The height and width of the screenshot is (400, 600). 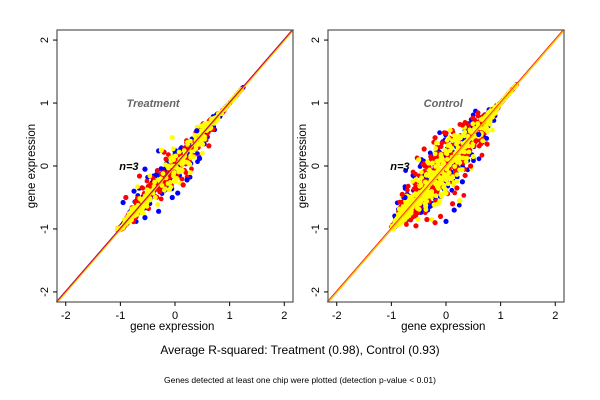 I want to click on y-tick-label: 2, so click(x=45, y=40).